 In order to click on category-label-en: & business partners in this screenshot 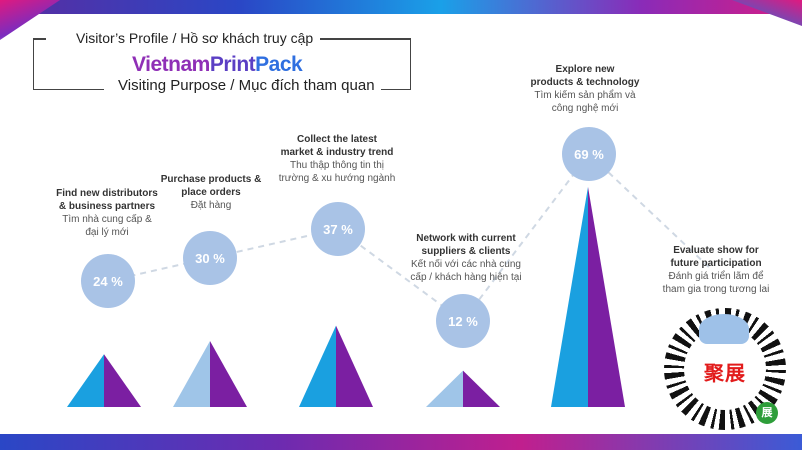, I will do `click(107, 206)`.